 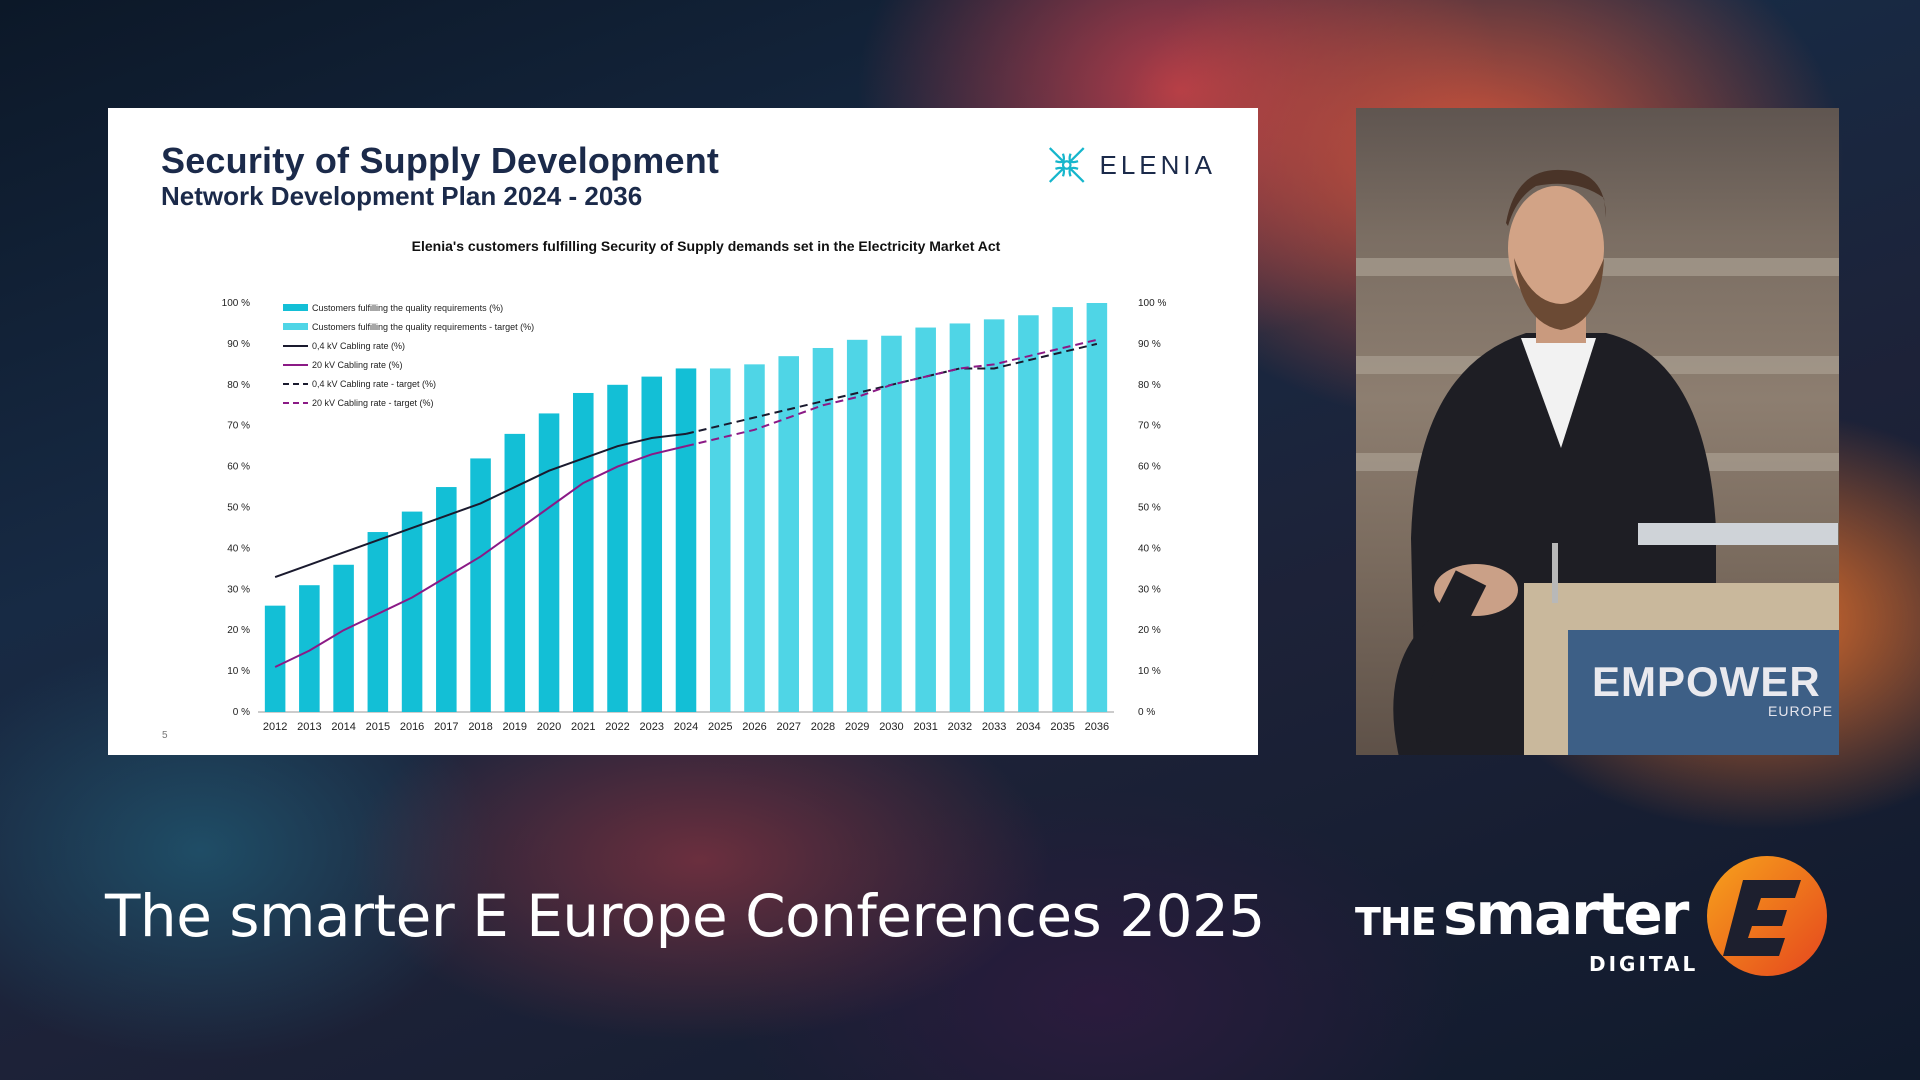 What do you see at coordinates (1706, 681) in the screenshot?
I see `podium-brand-text: EMPOWER` at bounding box center [1706, 681].